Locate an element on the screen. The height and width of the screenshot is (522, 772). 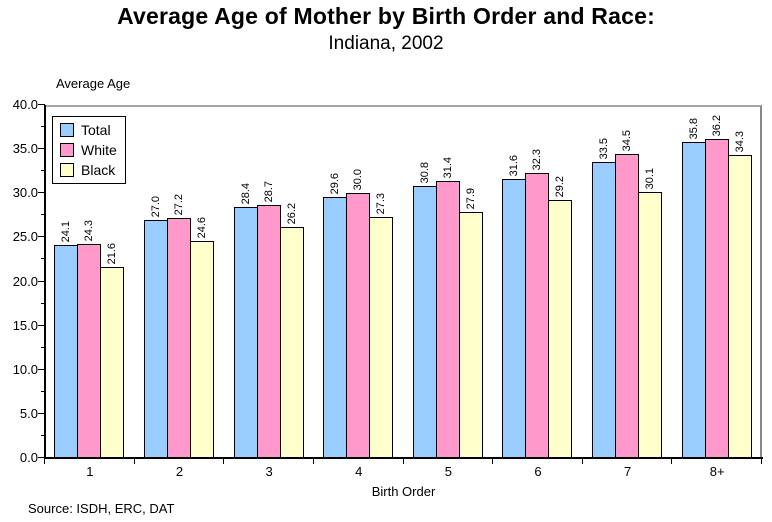
bar-value-label-wrap: 30.0 is located at coordinates (358, 179).